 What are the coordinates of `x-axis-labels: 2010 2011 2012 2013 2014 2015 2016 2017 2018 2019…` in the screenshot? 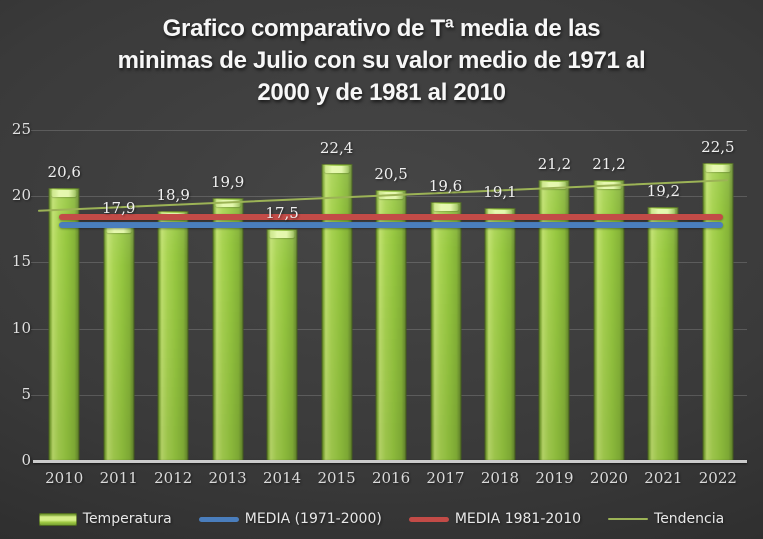 It's located at (391, 478).